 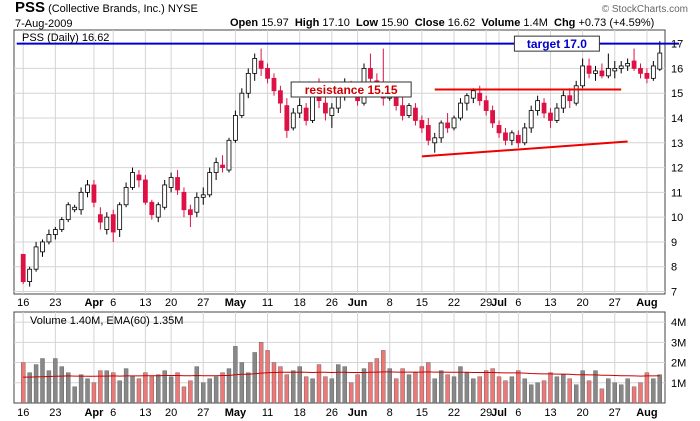 What do you see at coordinates (171, 303) in the screenshot?
I see `date-tick-label: 20` at bounding box center [171, 303].